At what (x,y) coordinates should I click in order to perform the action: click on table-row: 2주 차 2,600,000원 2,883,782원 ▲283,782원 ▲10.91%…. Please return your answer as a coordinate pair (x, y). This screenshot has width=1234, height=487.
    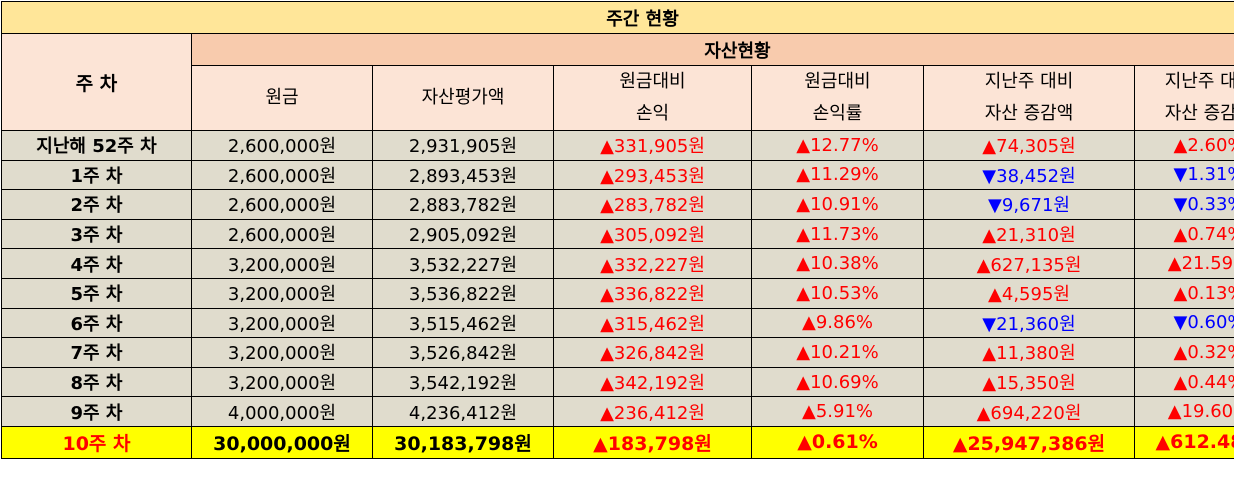
    Looking at the image, I should click on (617, 204).